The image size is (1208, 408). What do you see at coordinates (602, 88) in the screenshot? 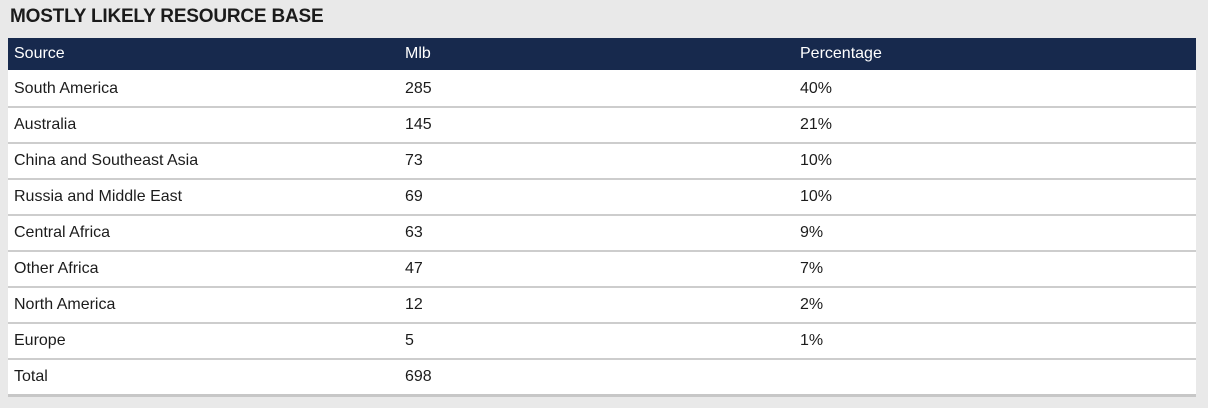
I see `table-row: South America 285 40%` at bounding box center [602, 88].